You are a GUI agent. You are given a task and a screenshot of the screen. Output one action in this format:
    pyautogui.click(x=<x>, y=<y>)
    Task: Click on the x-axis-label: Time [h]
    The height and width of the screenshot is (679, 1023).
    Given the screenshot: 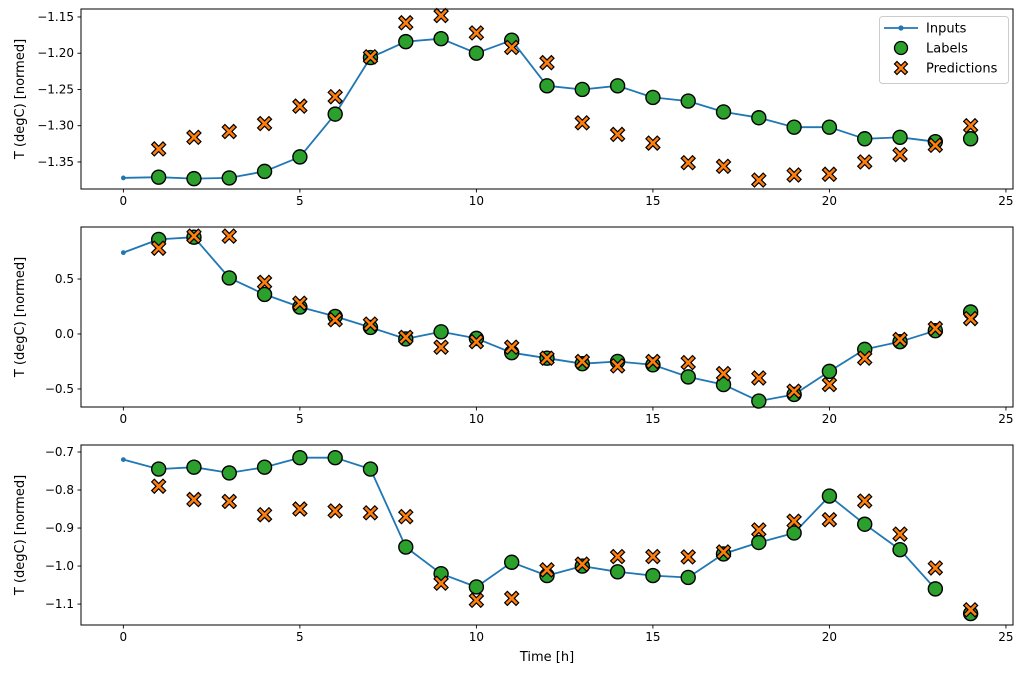 What is the action you would take?
    pyautogui.click(x=546, y=657)
    